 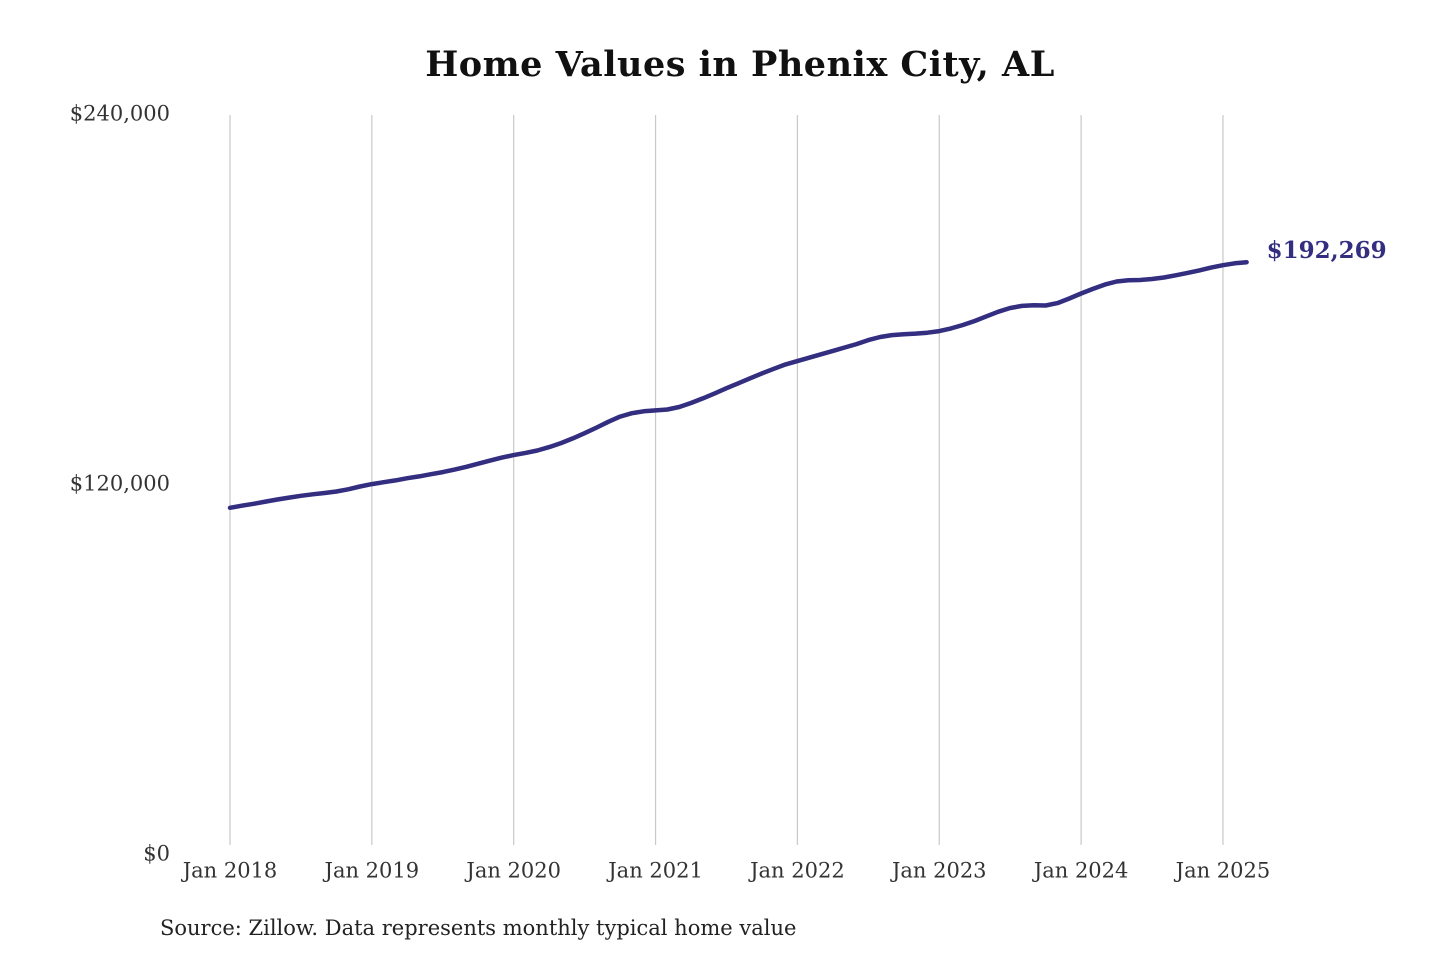 I want to click on x-tick-label: Jan 2018, so click(x=229, y=871).